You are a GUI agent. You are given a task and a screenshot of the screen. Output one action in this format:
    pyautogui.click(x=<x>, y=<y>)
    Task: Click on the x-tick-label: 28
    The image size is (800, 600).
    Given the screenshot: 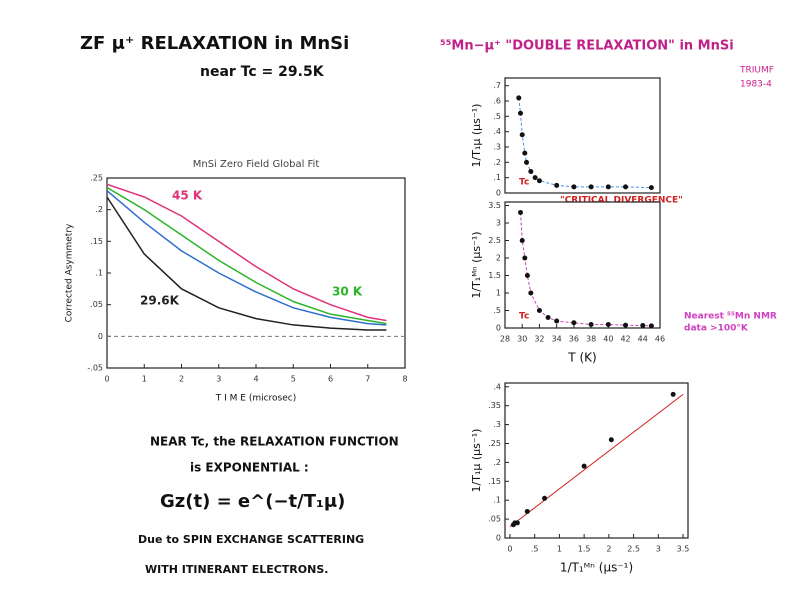 What is the action you would take?
    pyautogui.click(x=505, y=339)
    